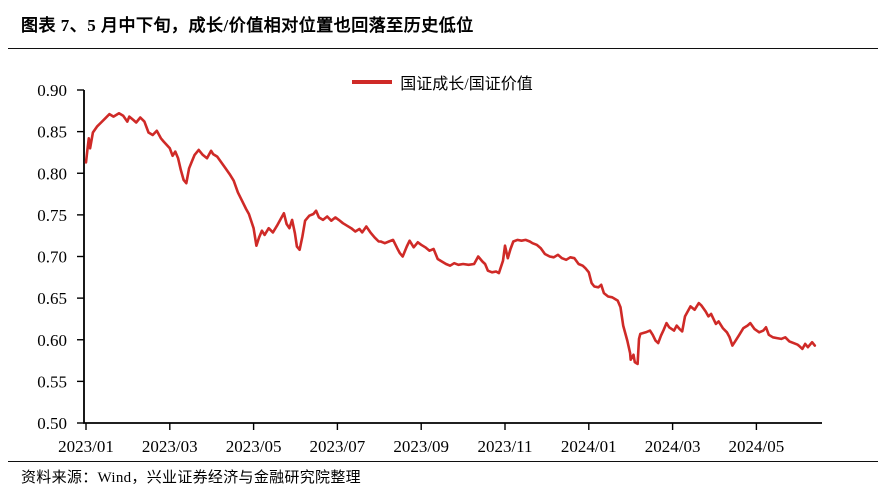 The height and width of the screenshot is (496, 885). Describe the element at coordinates (504, 446) in the screenshot. I see `x-axis-tick-label: 2023/11` at that location.